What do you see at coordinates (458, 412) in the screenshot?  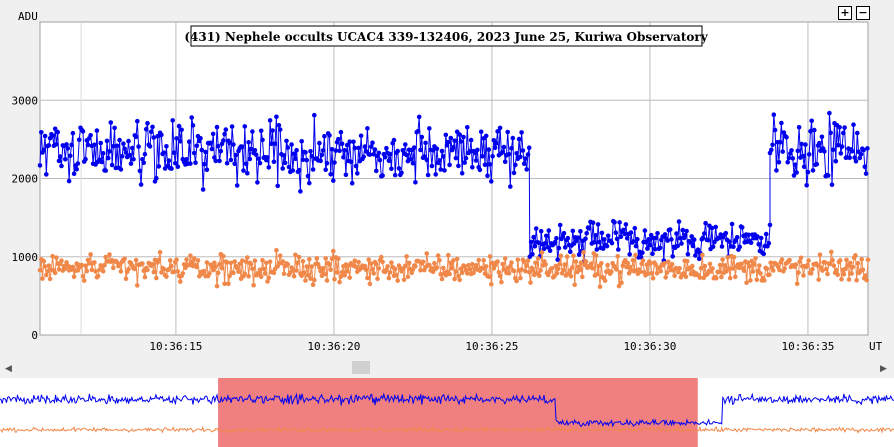 I see `overview-selection-window` at bounding box center [458, 412].